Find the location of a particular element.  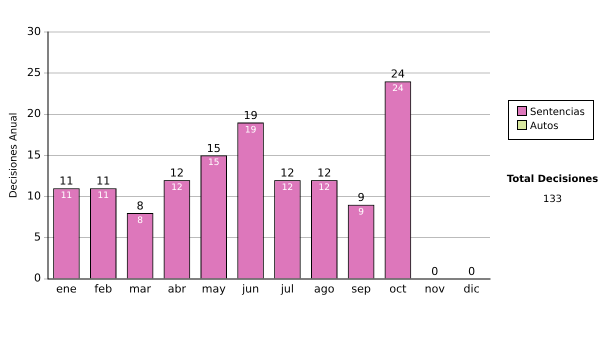

y-tick-label: 5 is located at coordinates (37, 237).